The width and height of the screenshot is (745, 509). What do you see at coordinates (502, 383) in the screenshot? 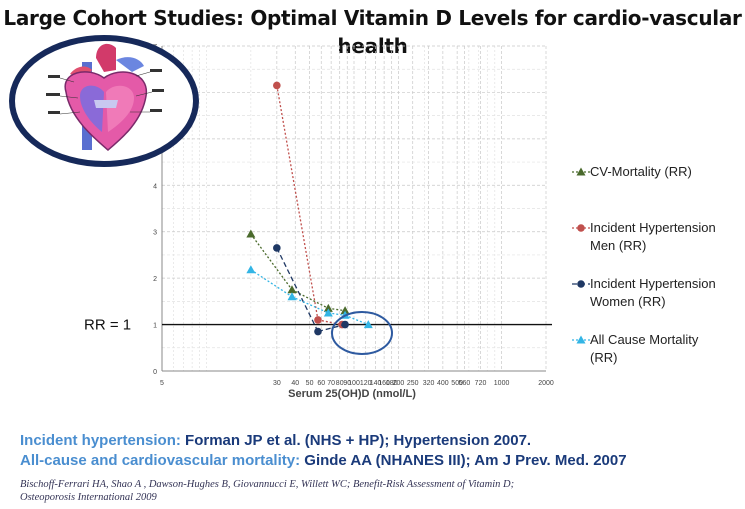
I see `x-tick-label: 1000` at bounding box center [502, 383].